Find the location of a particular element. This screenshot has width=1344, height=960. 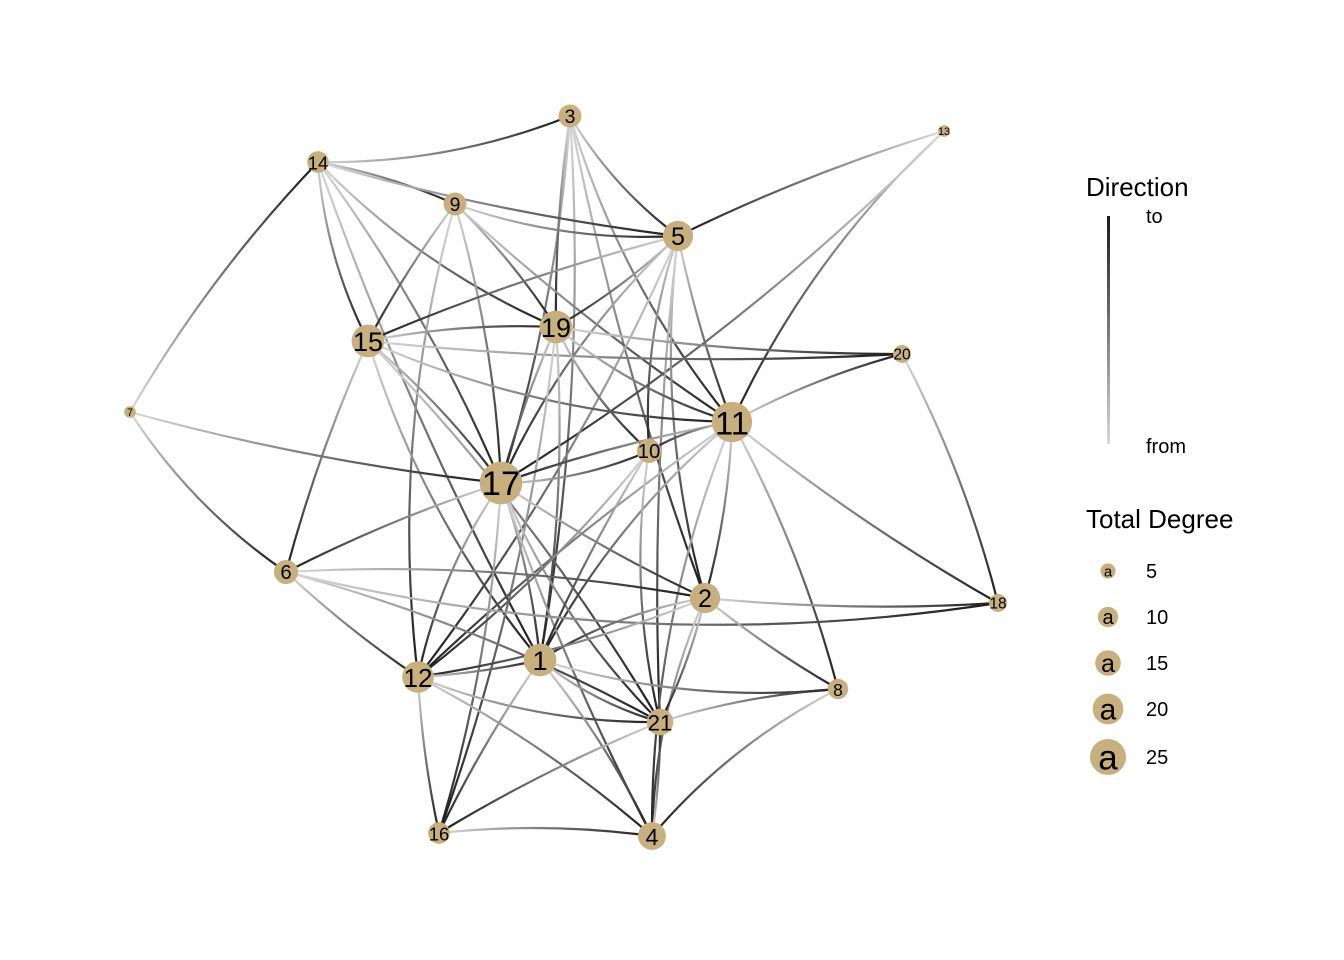

node-11-label: 11 is located at coordinates (732, 423).